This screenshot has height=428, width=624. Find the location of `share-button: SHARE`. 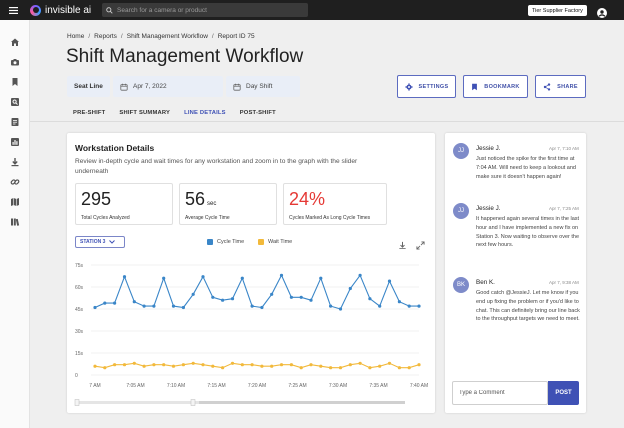

share-button: SHARE is located at coordinates (560, 86).